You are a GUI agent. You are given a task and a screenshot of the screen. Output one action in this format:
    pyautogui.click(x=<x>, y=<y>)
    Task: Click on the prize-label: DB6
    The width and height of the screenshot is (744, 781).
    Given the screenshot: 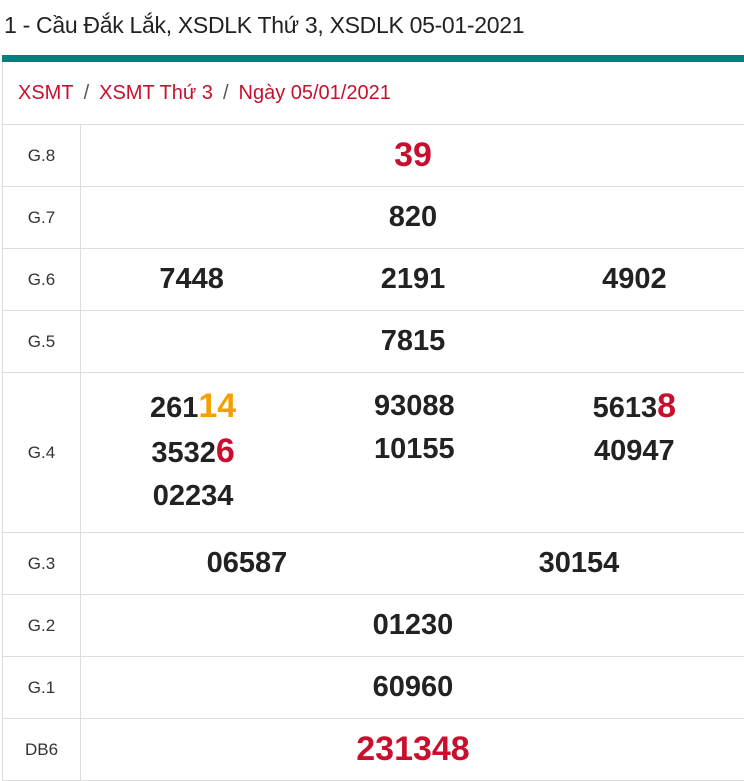 What is the action you would take?
    pyautogui.click(x=42, y=749)
    